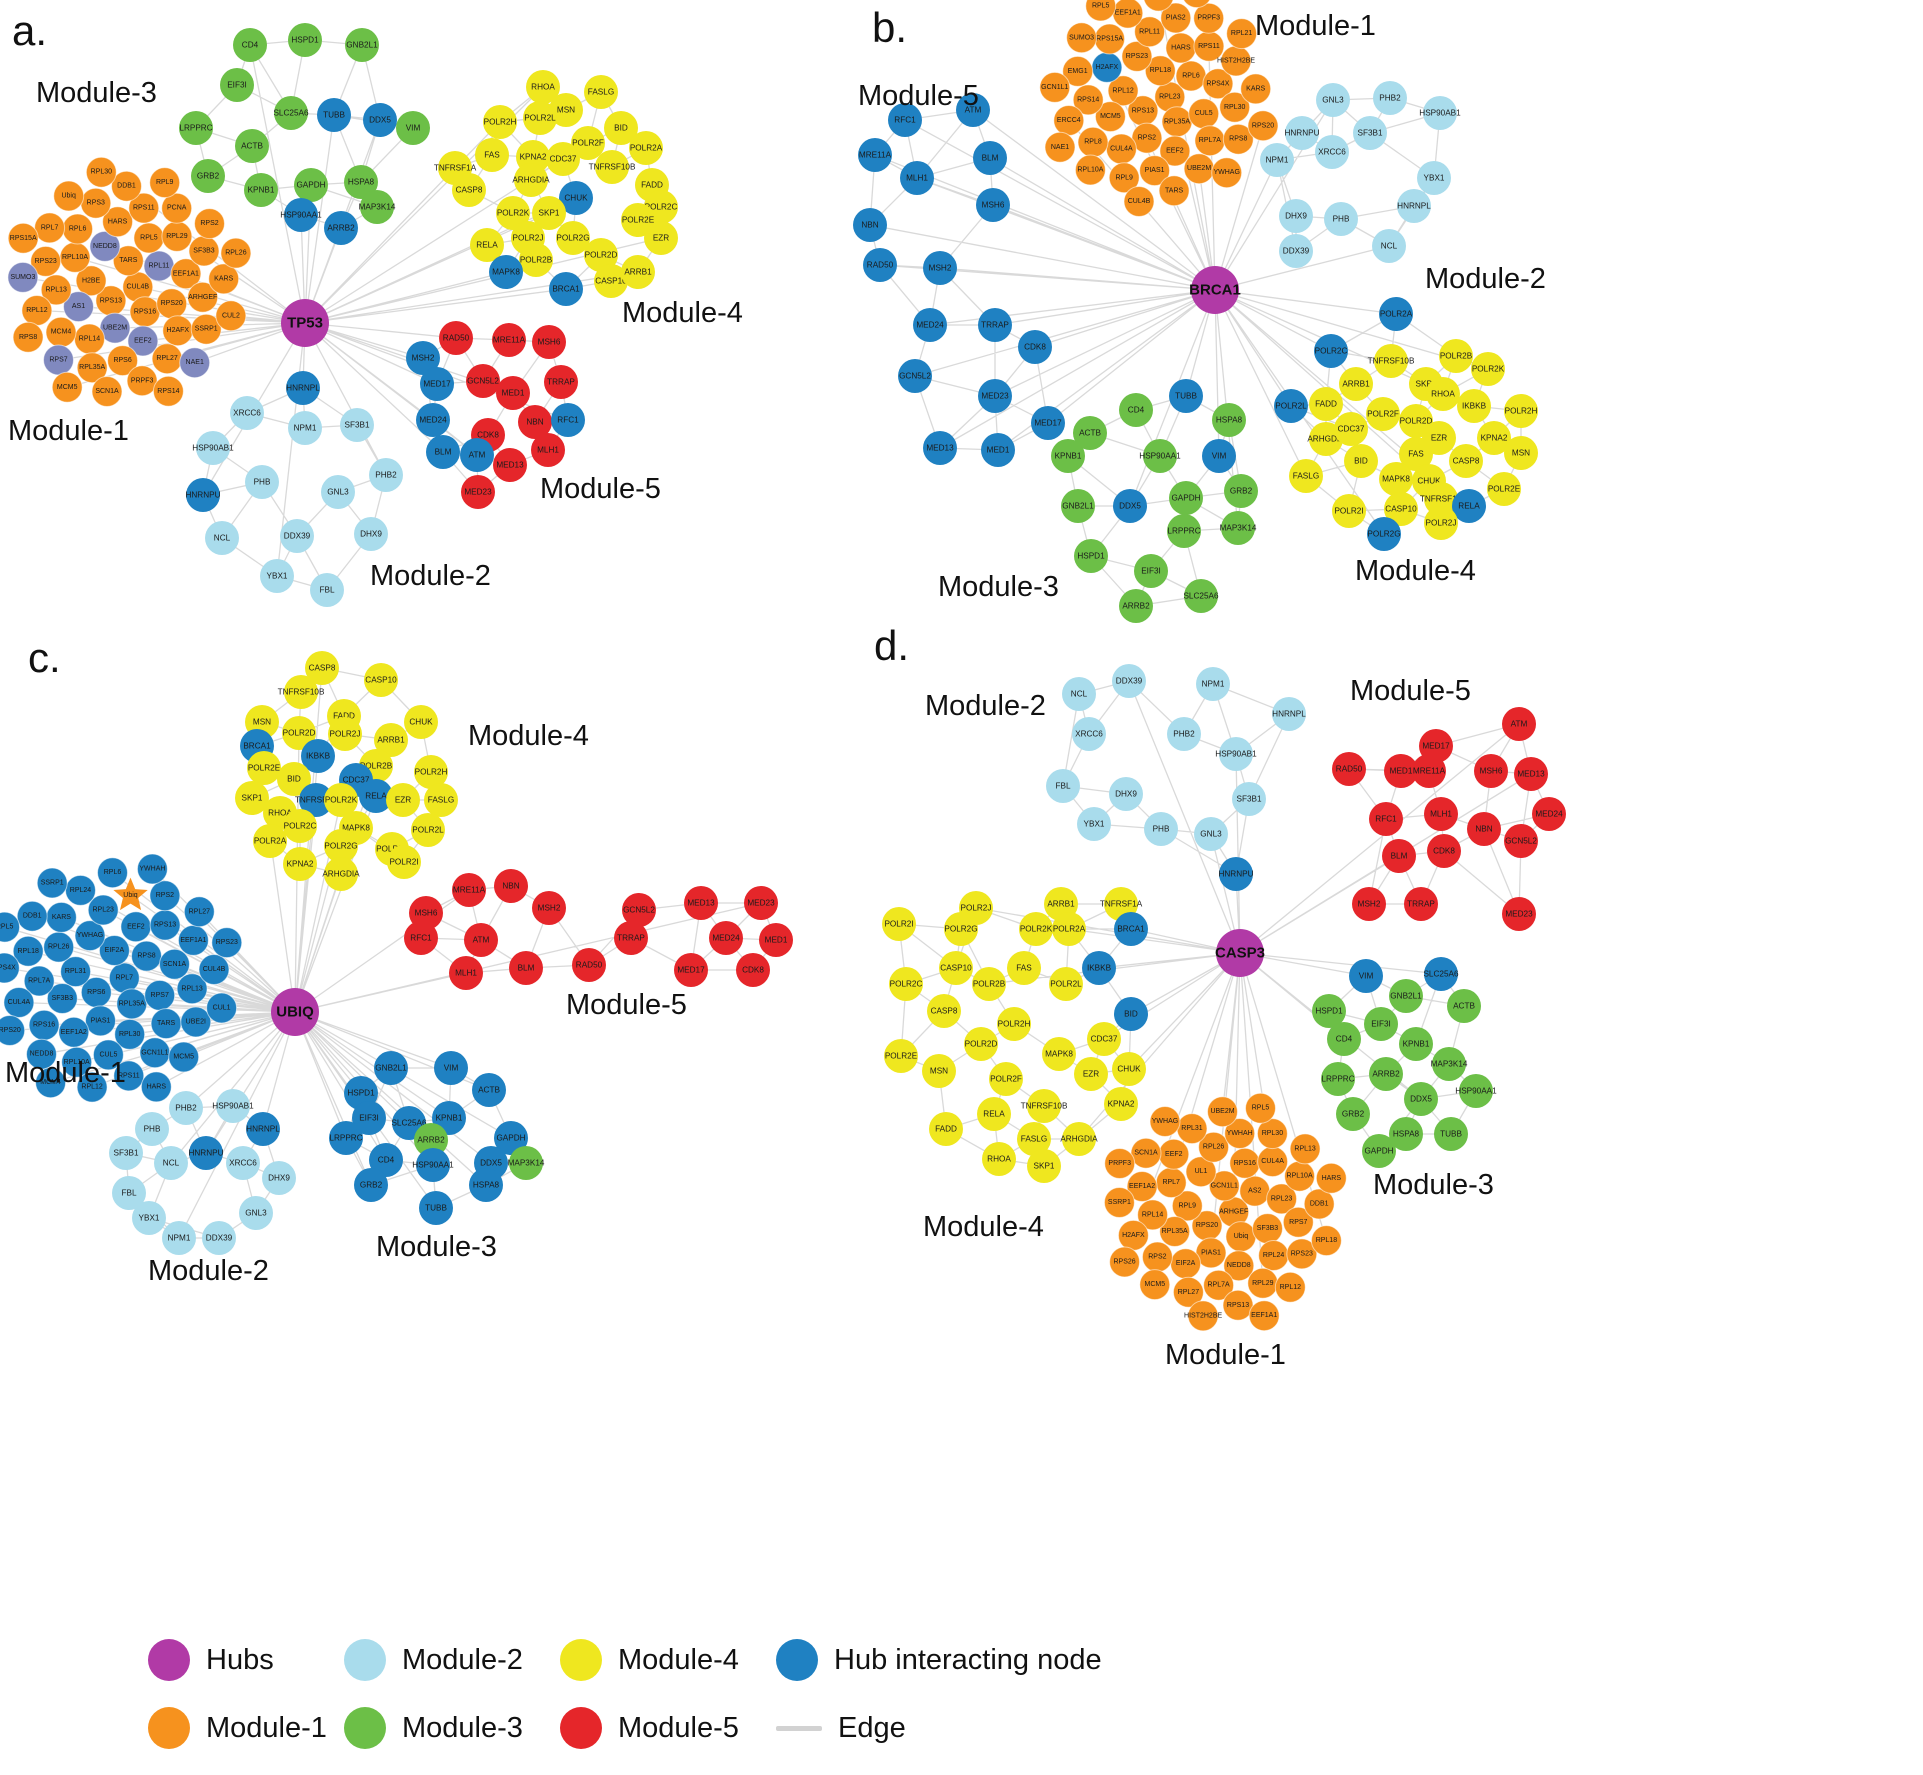 This screenshot has height=1775, width=1923. I want to click on node-NBN, so click(870, 225).